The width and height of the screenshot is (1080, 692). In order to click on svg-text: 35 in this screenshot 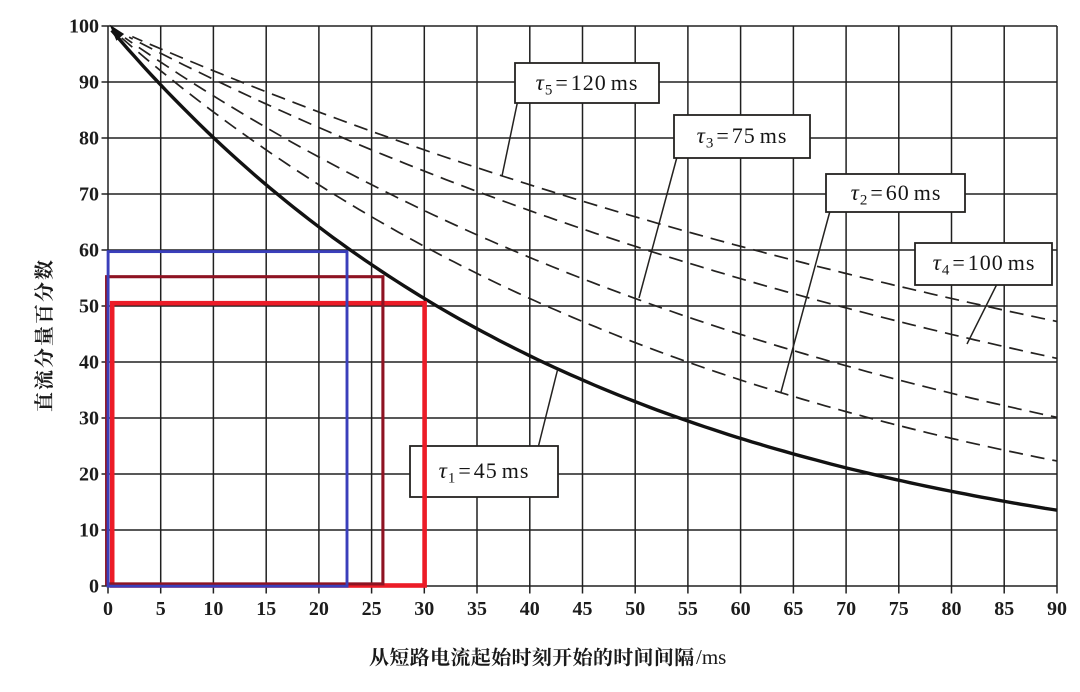, I will do `click(477, 609)`.